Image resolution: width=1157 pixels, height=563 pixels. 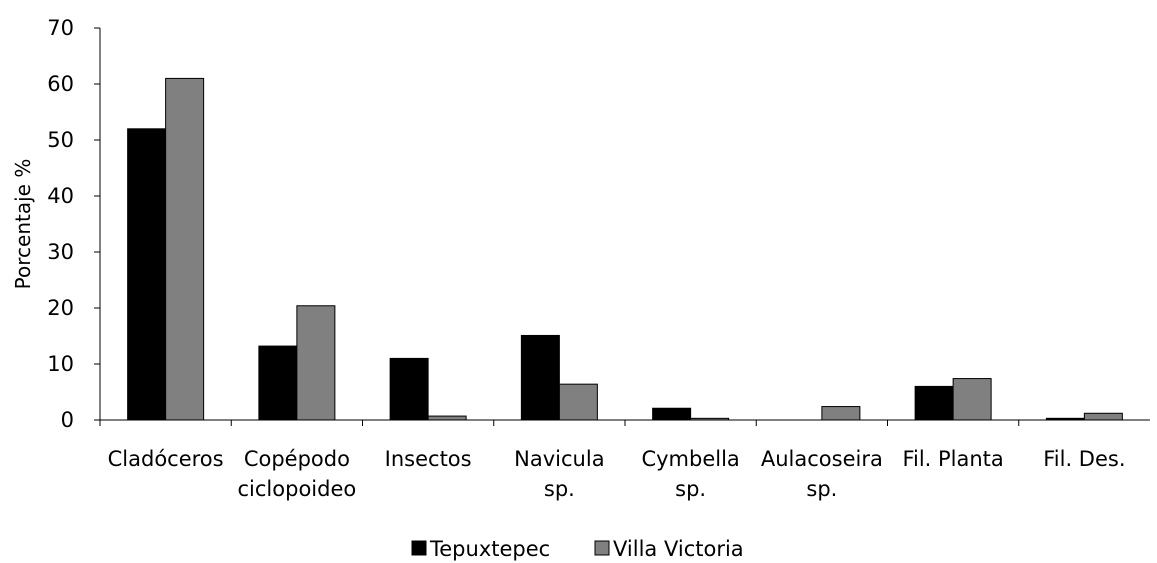 I want to click on y-tick-label: 60, so click(x=60, y=84).